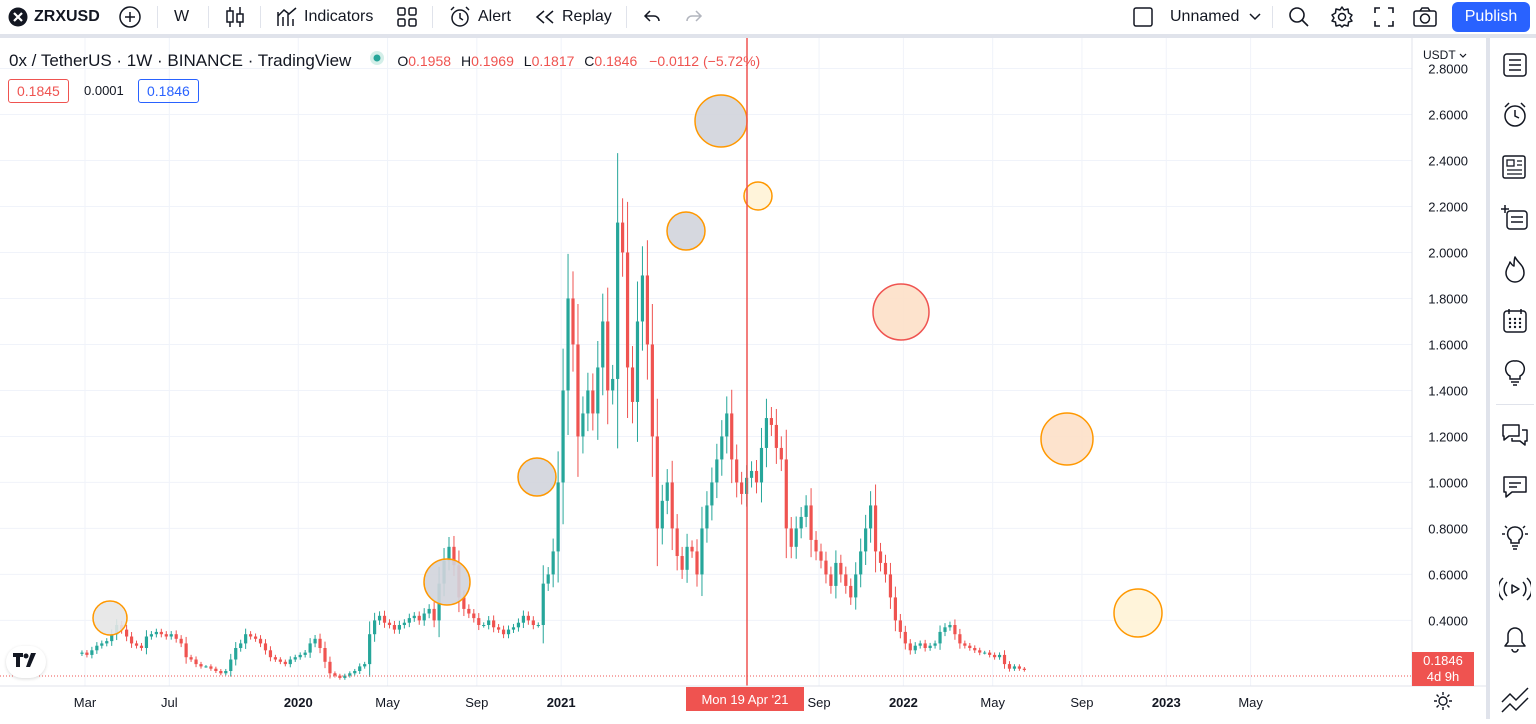 The width and height of the screenshot is (1536, 724). I want to click on replay-button: Replay, so click(573, 17).